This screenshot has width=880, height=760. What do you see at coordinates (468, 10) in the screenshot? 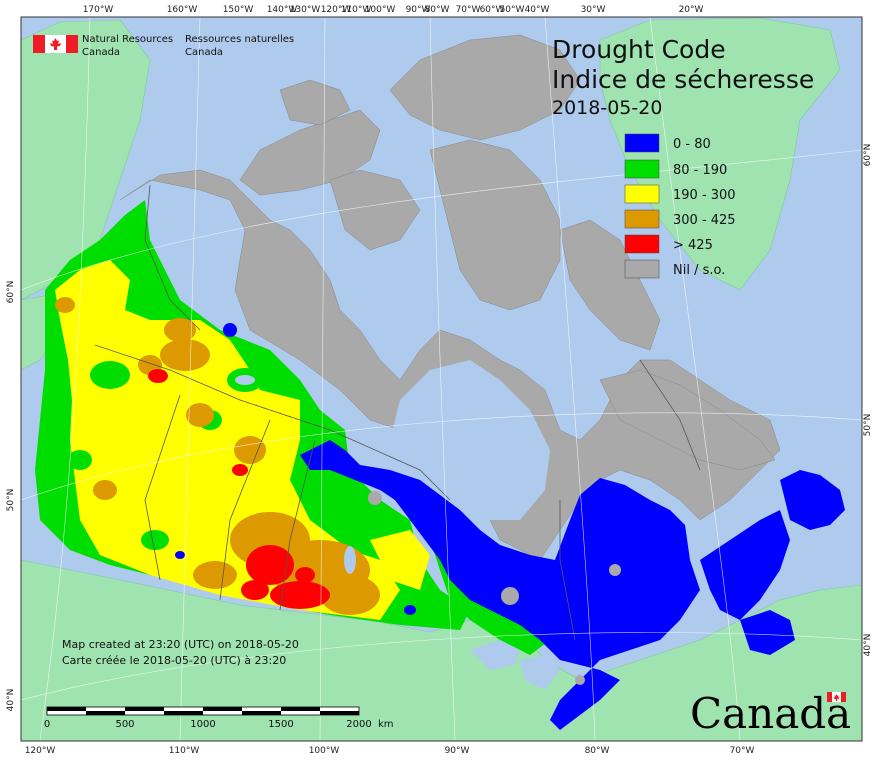
I see `tick-top-70w: 70°W` at bounding box center [468, 10].